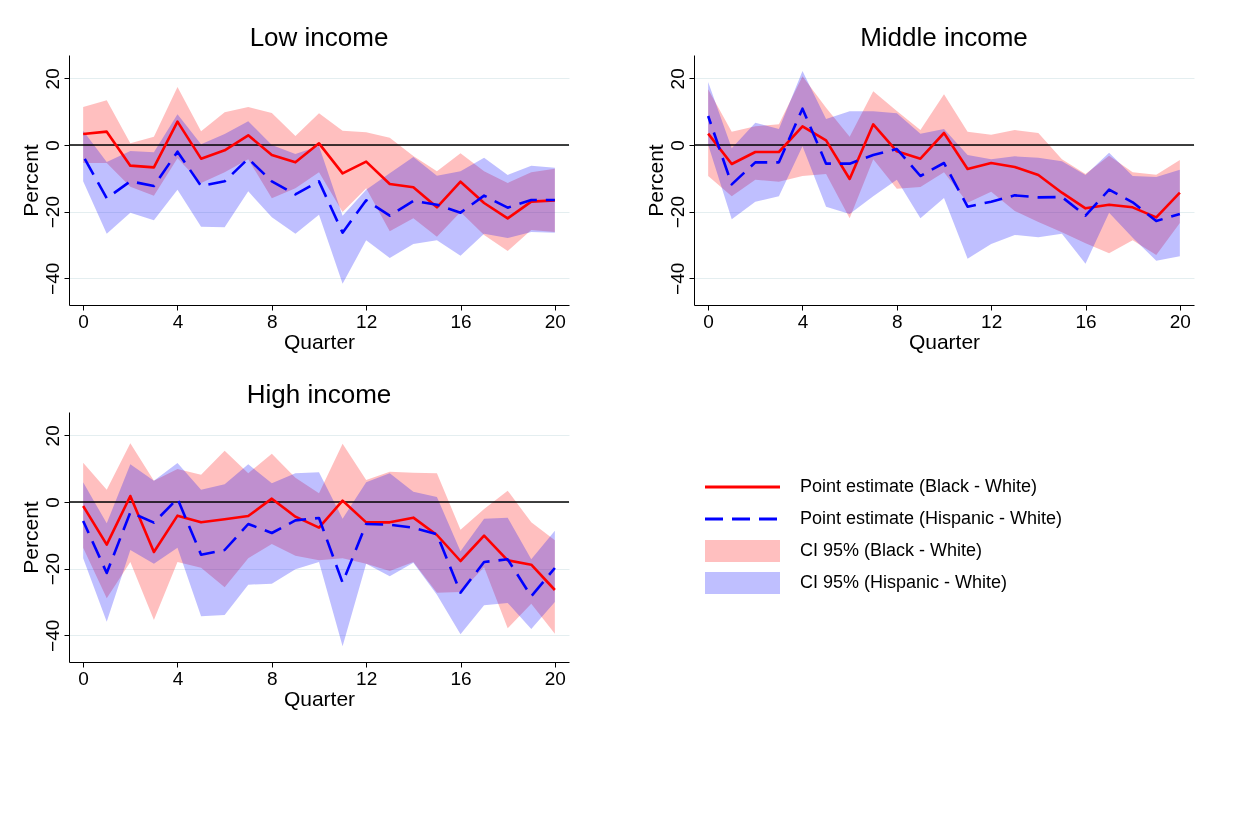 The width and height of the screenshot is (1248, 837). I want to click on text: CI 95% (Black - White), so click(891, 550).